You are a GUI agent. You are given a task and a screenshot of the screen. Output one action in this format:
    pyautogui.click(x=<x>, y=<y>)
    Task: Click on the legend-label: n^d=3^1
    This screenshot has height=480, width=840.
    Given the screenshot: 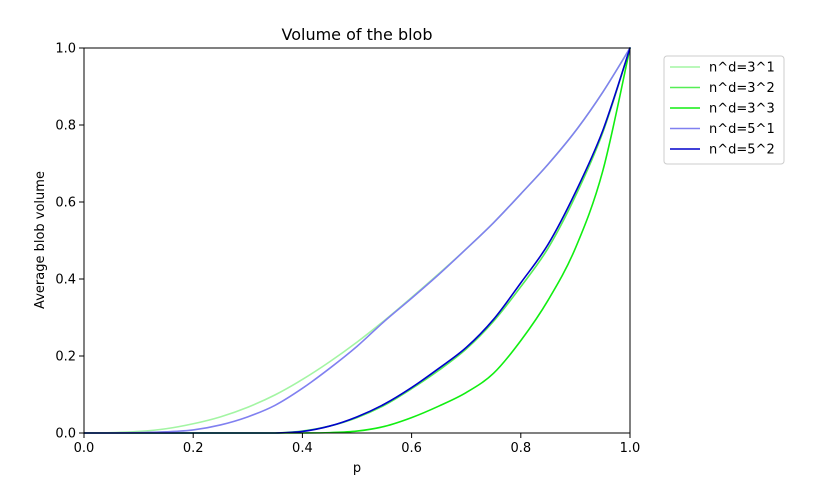 What is the action you would take?
    pyautogui.click(x=742, y=68)
    